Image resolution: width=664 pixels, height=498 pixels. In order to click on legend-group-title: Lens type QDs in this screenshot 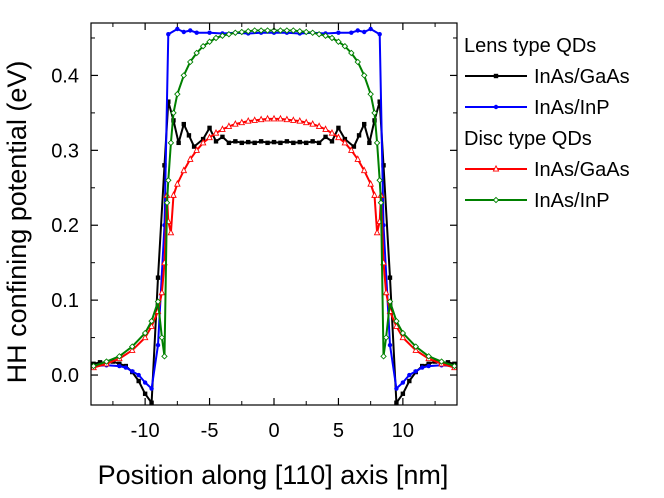, I will do `click(530, 46)`.